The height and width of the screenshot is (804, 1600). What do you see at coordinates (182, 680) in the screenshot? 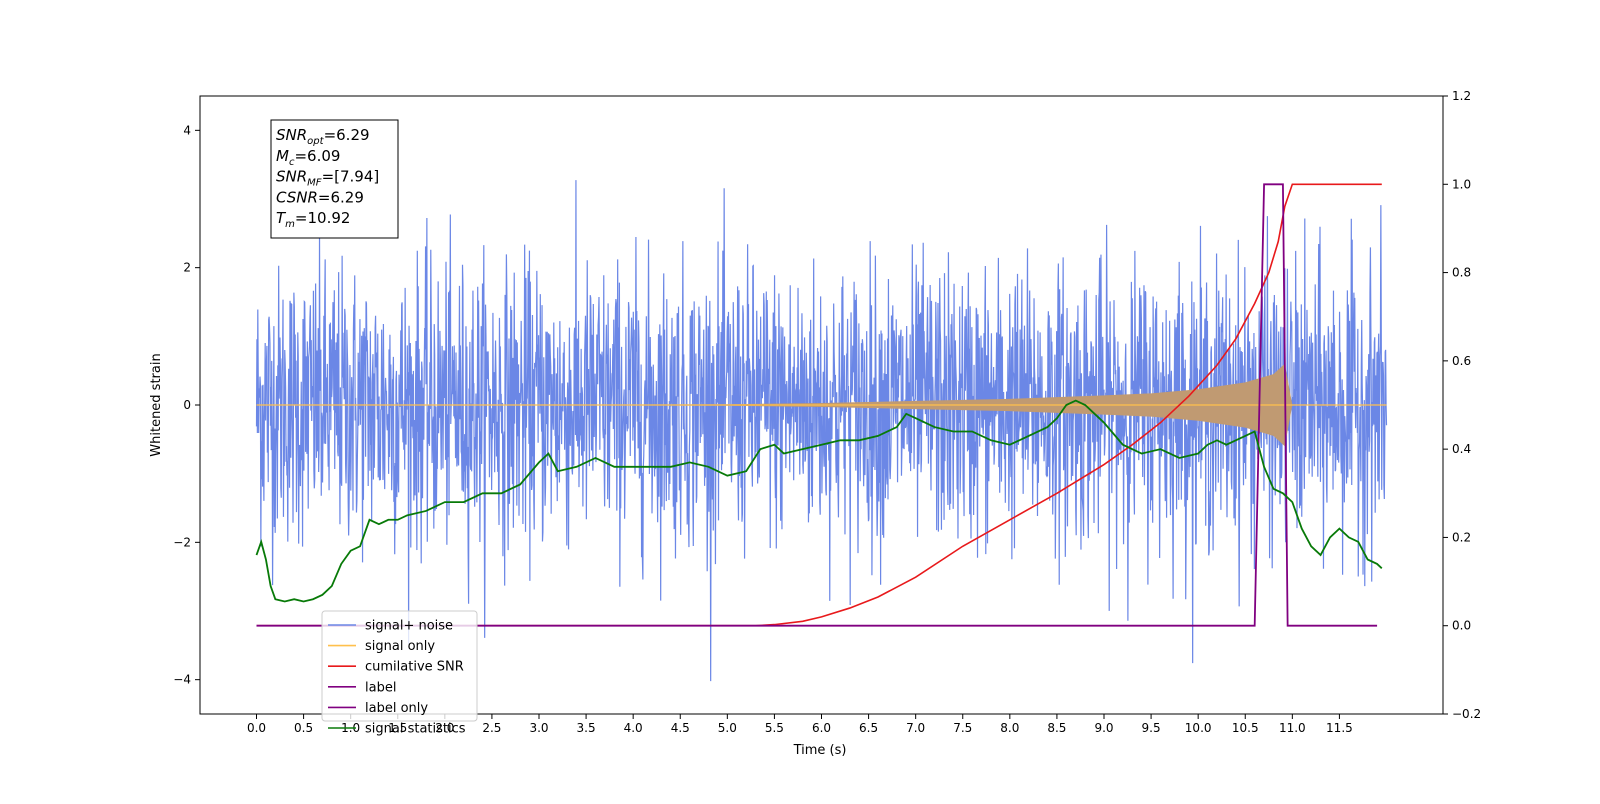
I see `y-left-tick-label: −4` at bounding box center [182, 680].